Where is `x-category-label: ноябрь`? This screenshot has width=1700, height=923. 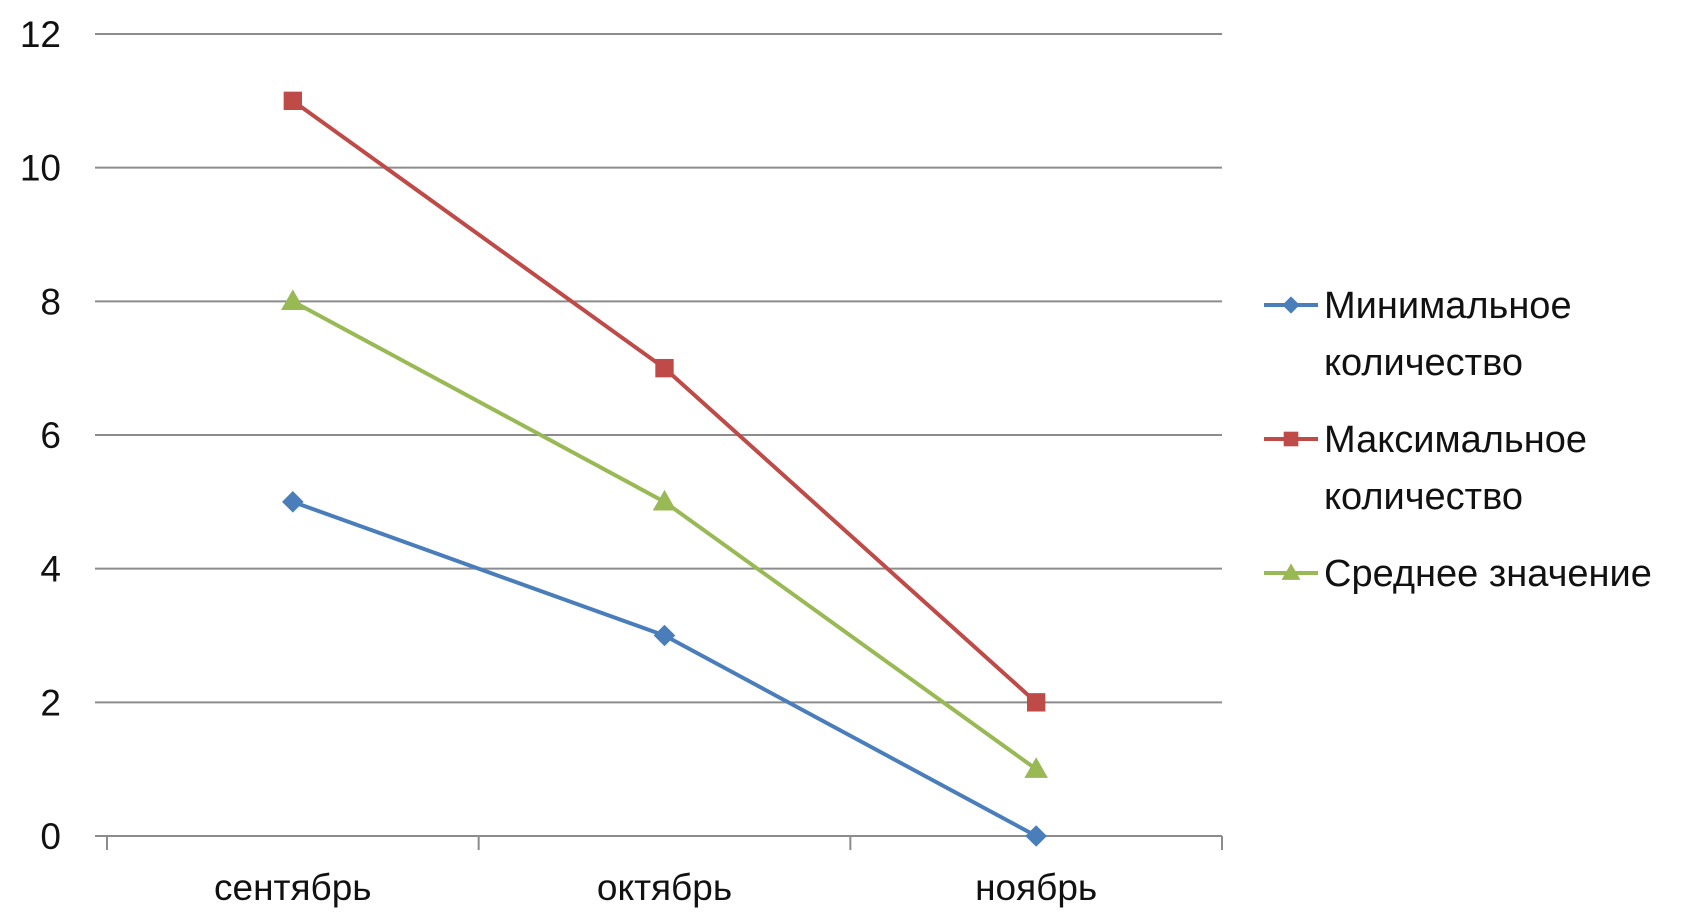
x-category-label: ноябрь is located at coordinates (1036, 887).